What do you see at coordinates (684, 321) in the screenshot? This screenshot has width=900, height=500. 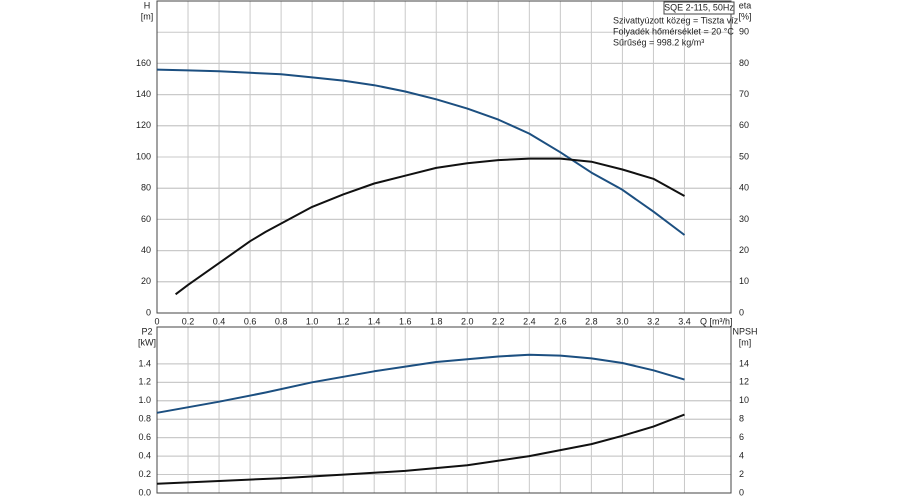 I see `x-tick-label: 3.4` at bounding box center [684, 321].